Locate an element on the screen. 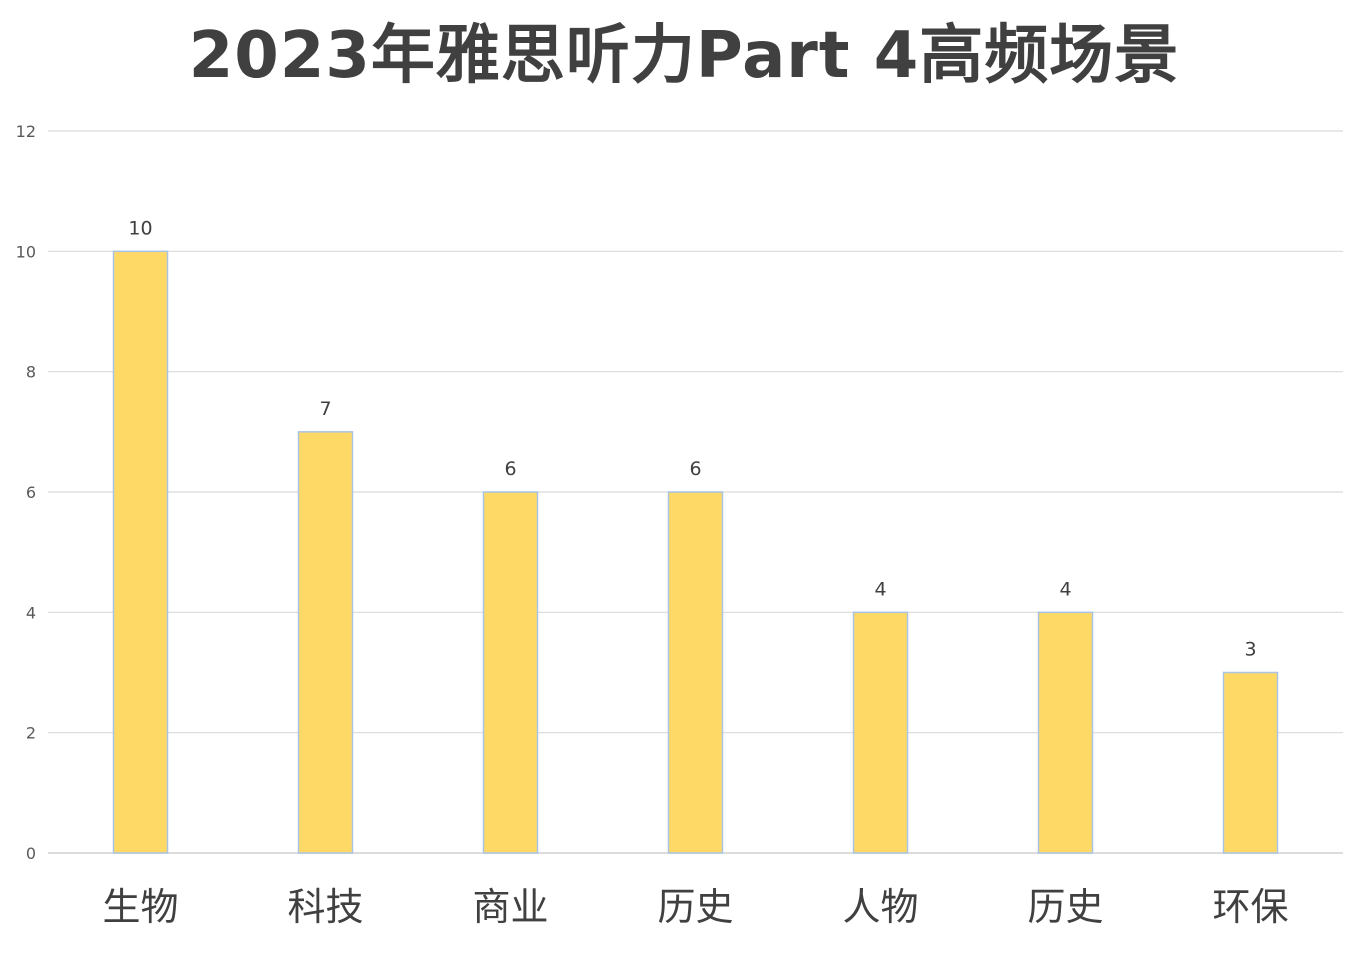  y-tick-label: 8 is located at coordinates (31, 372).